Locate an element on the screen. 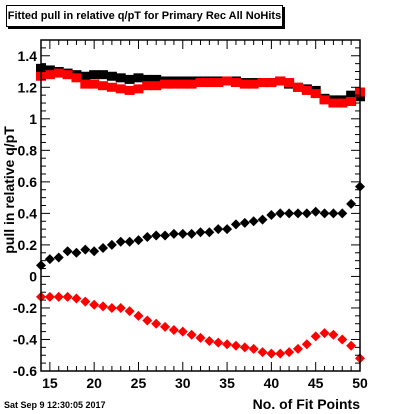 This screenshot has height=414, width=400. x-tick-label: 45 is located at coordinates (316, 383).